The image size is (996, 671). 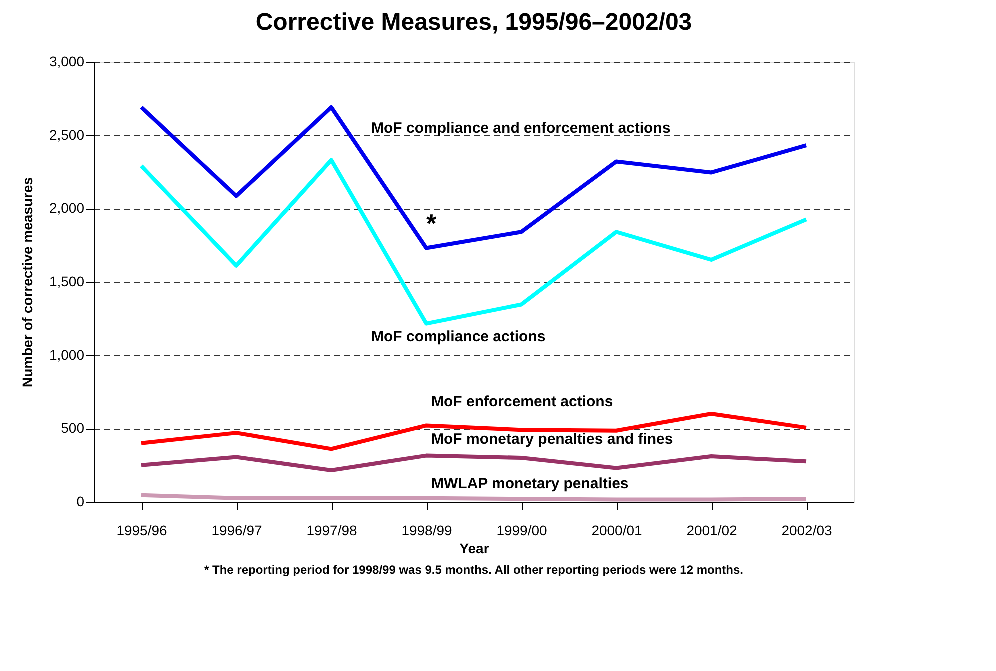 I want to click on x-tick-label: 1999/00, so click(x=522, y=530).